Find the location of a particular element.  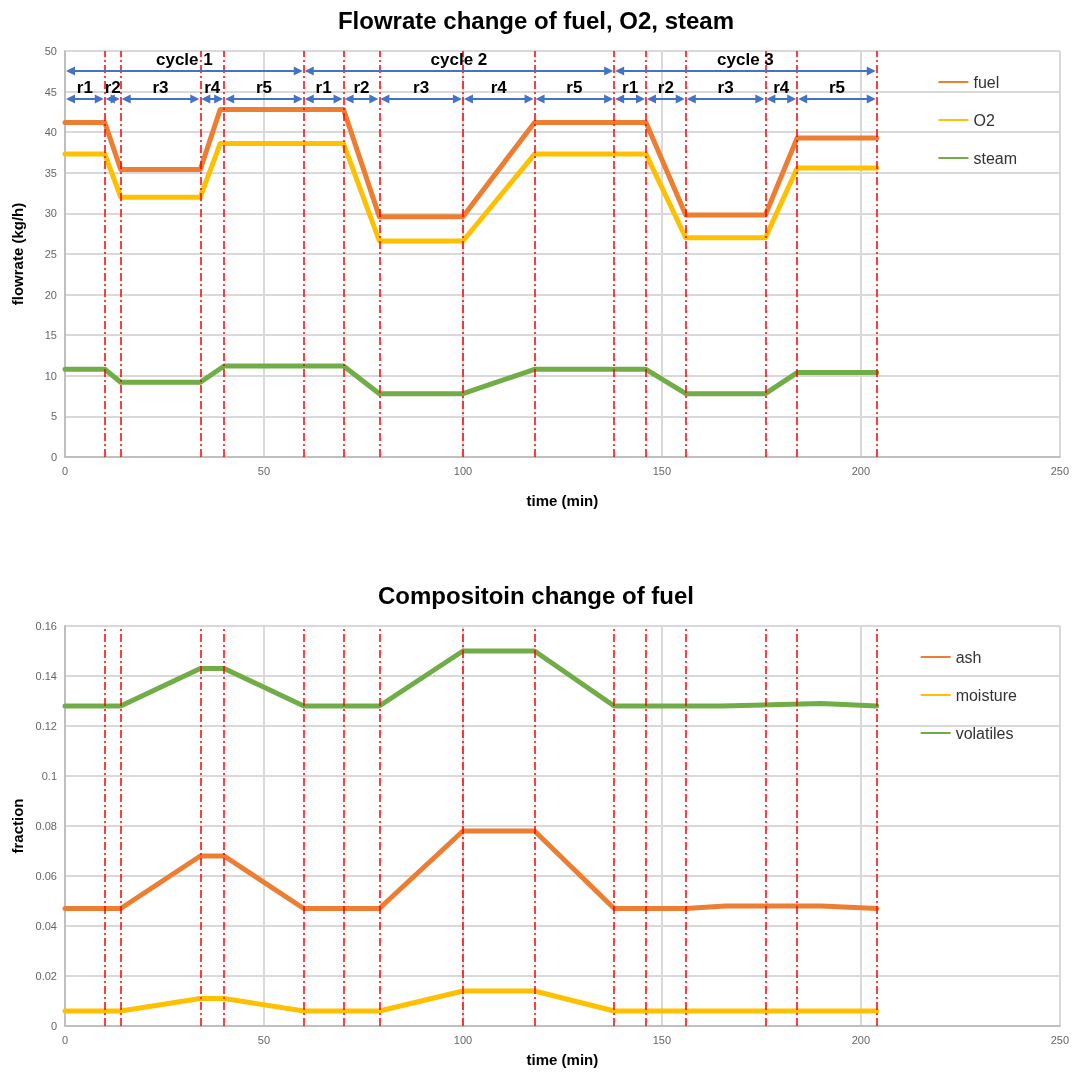

y-tick-label: 20 is located at coordinates (50, 294).